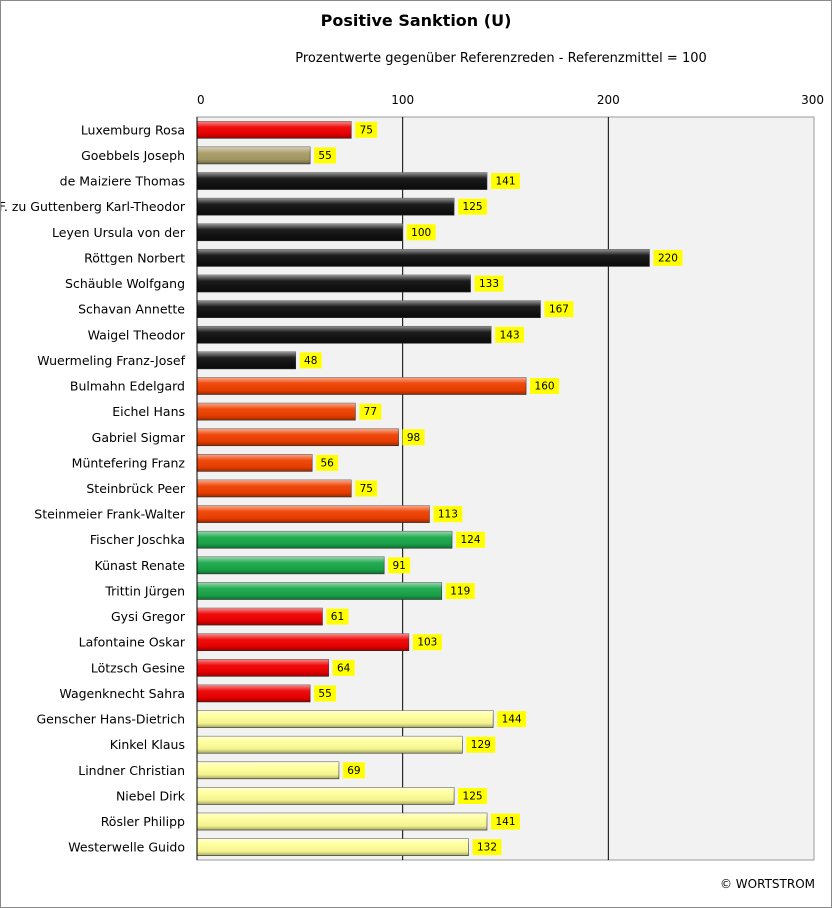  What do you see at coordinates (137, 539) in the screenshot?
I see `category-label: Fischer Joschka` at bounding box center [137, 539].